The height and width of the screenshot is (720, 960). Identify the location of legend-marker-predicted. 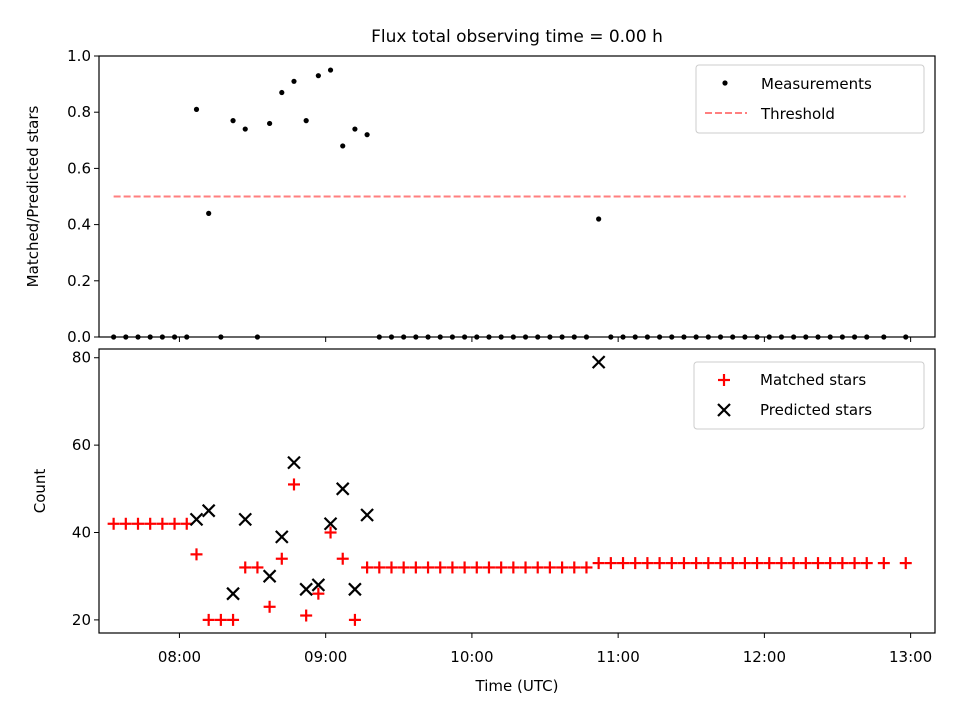
(724, 410).